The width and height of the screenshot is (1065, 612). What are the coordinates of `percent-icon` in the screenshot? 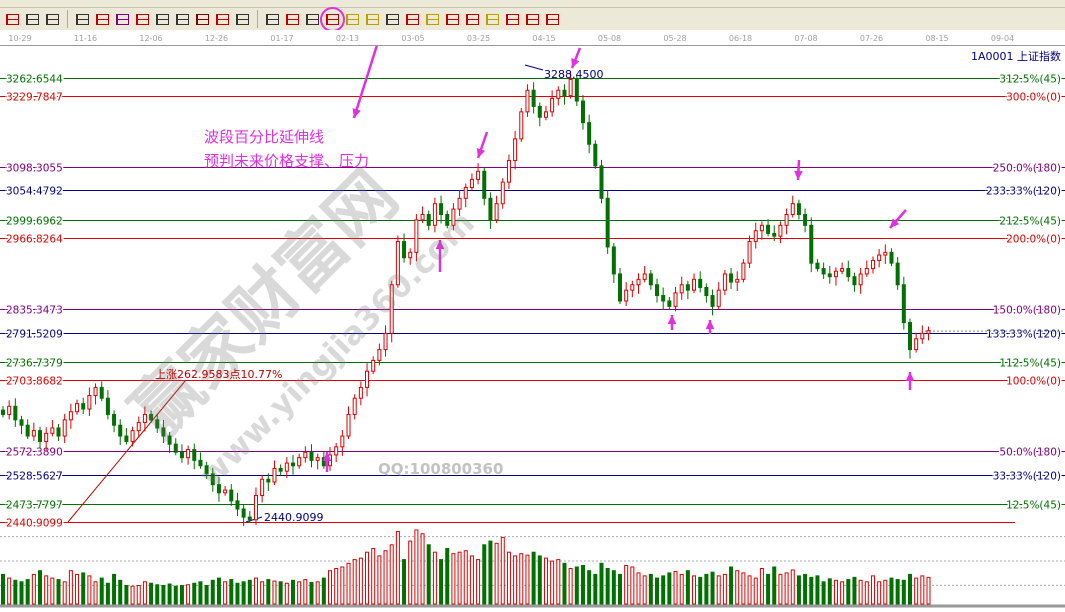 It's located at (312, 19).